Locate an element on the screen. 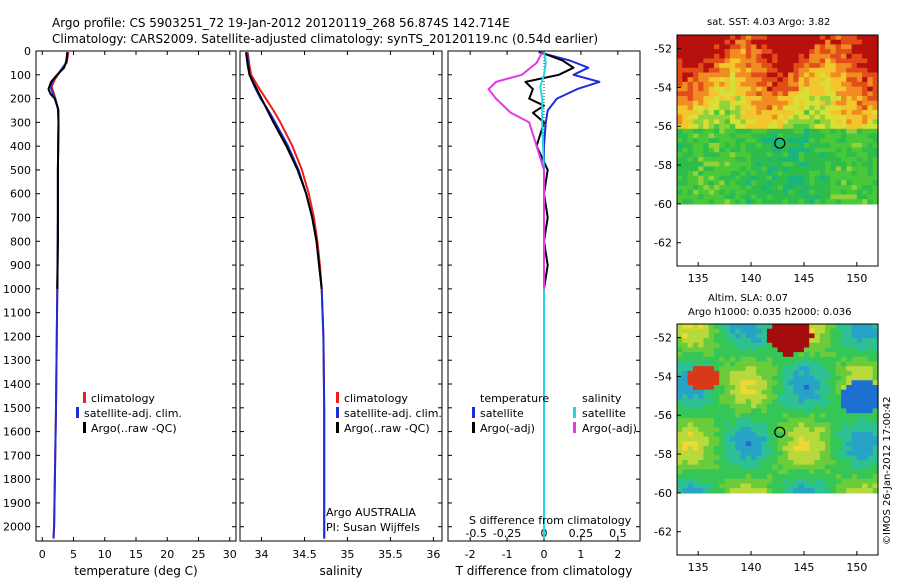 Image resolution: width=900 pixels, height=580 pixels. y-tick-label: 800 is located at coordinates (20, 241).